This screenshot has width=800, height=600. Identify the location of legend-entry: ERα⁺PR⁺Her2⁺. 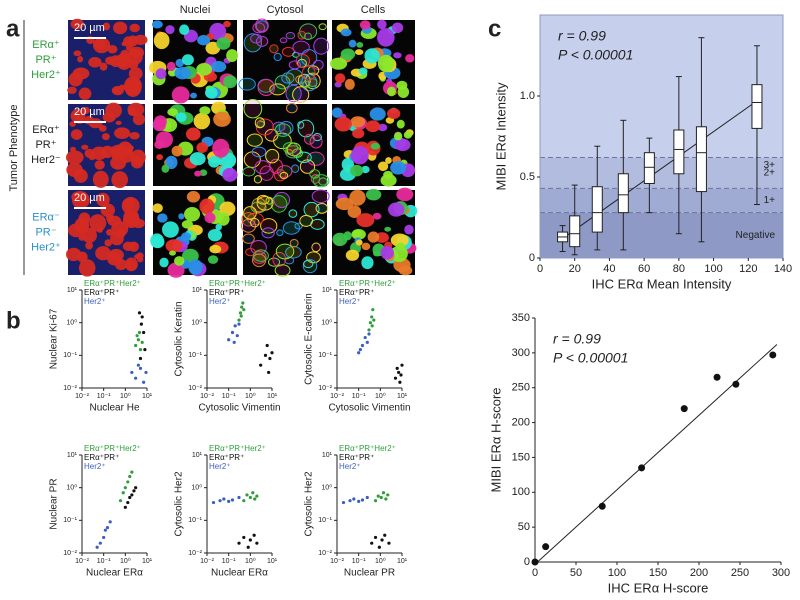
(367, 283).